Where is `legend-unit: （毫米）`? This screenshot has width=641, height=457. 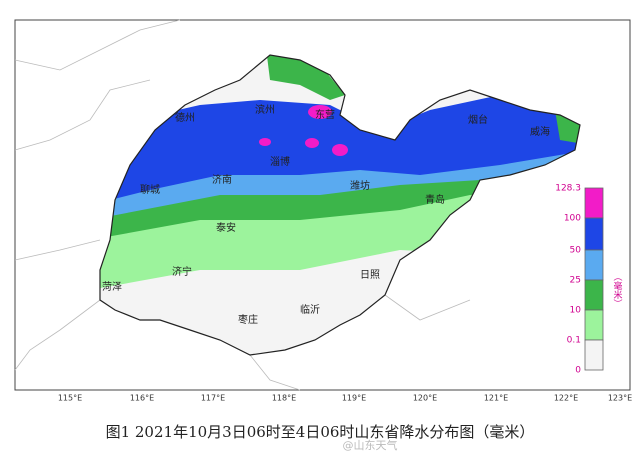 legend-unit: （毫米） is located at coordinates (617, 290).